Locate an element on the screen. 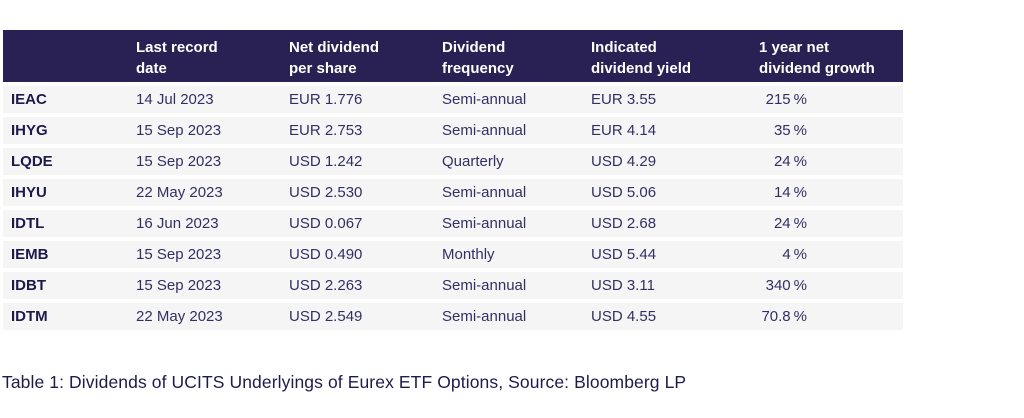 The width and height of the screenshot is (1024, 418). header-dividend-frequency: Dividend frequency is located at coordinates (516, 56).